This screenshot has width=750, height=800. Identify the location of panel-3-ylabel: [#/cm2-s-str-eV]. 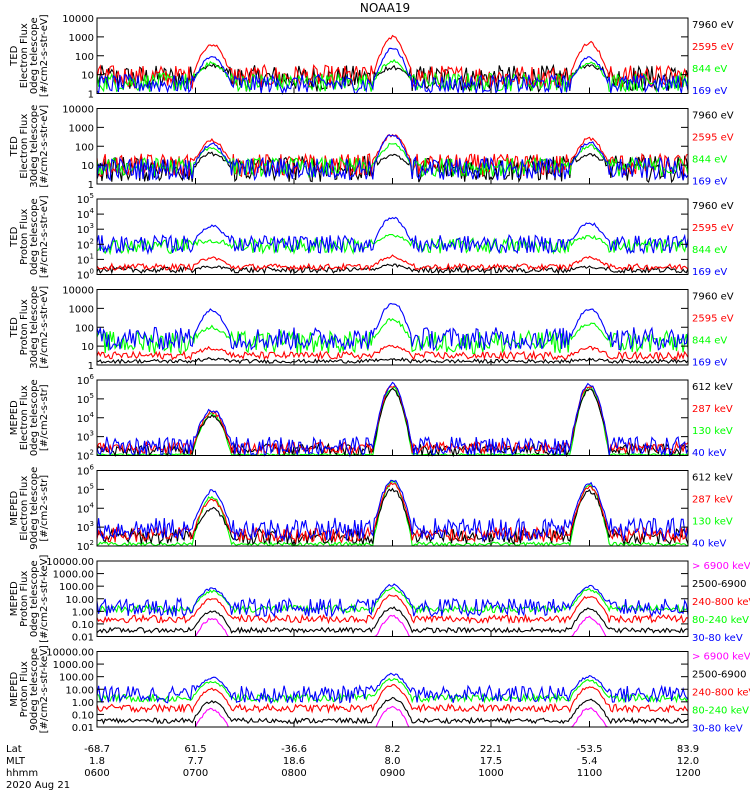
(44, 236).